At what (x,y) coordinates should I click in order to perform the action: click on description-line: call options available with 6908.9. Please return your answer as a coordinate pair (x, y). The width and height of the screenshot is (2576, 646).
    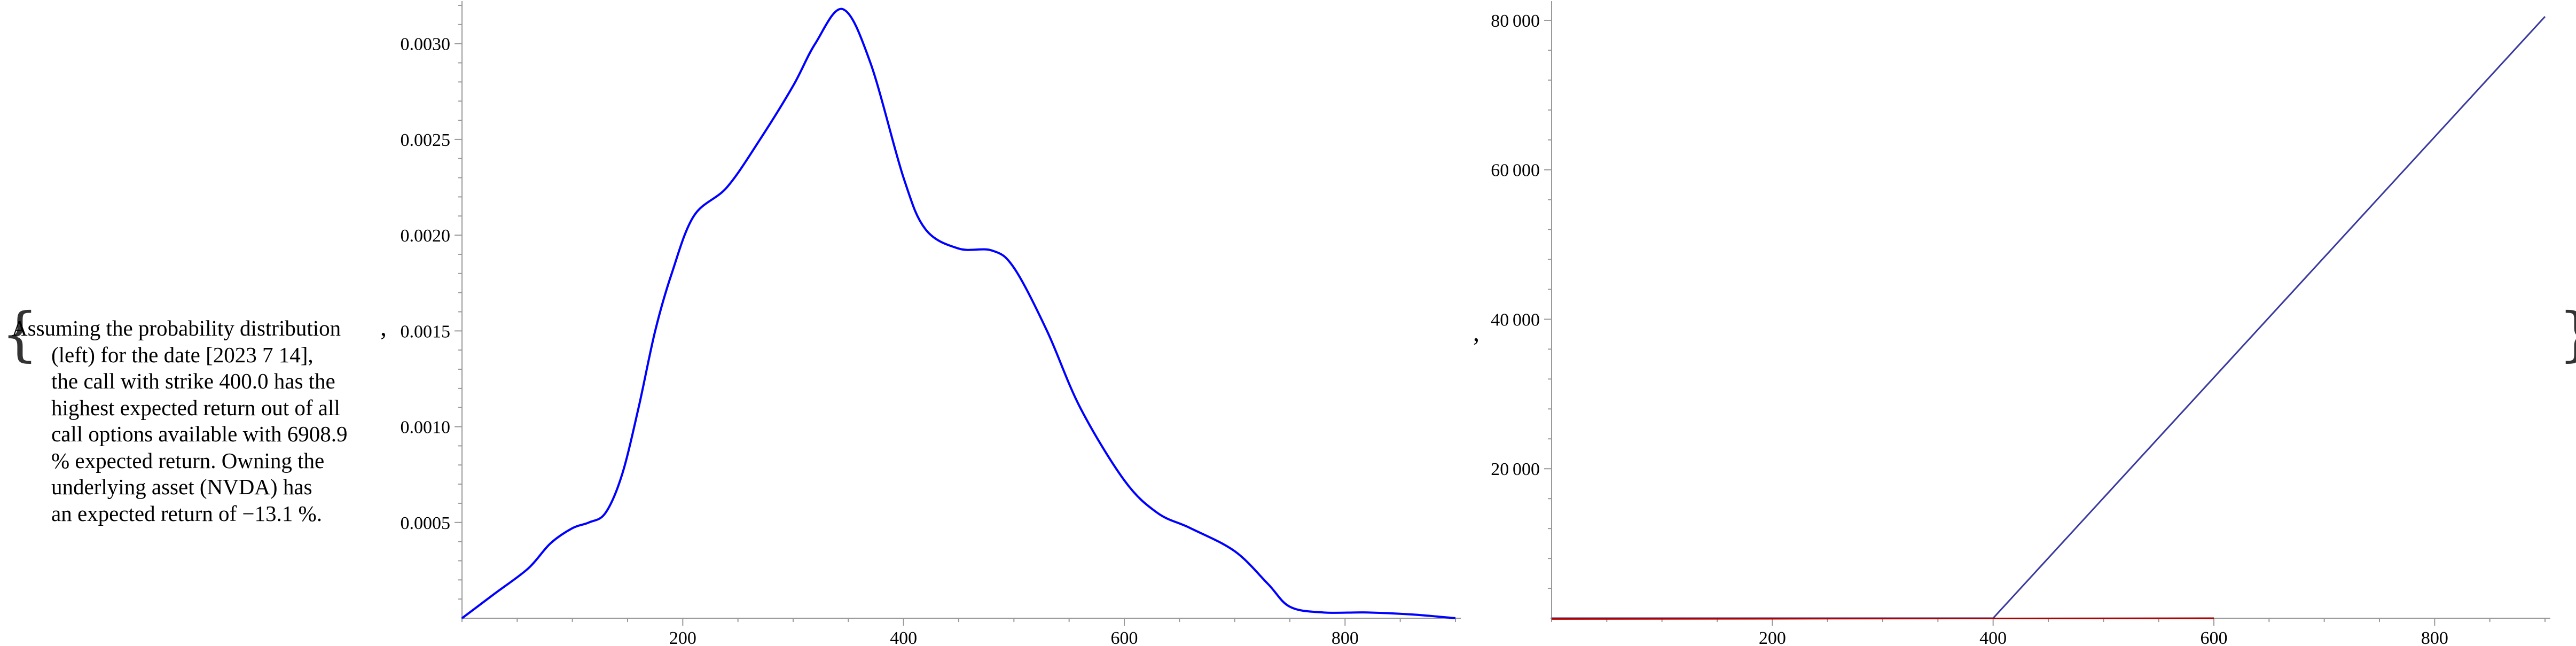
    Looking at the image, I should click on (199, 434).